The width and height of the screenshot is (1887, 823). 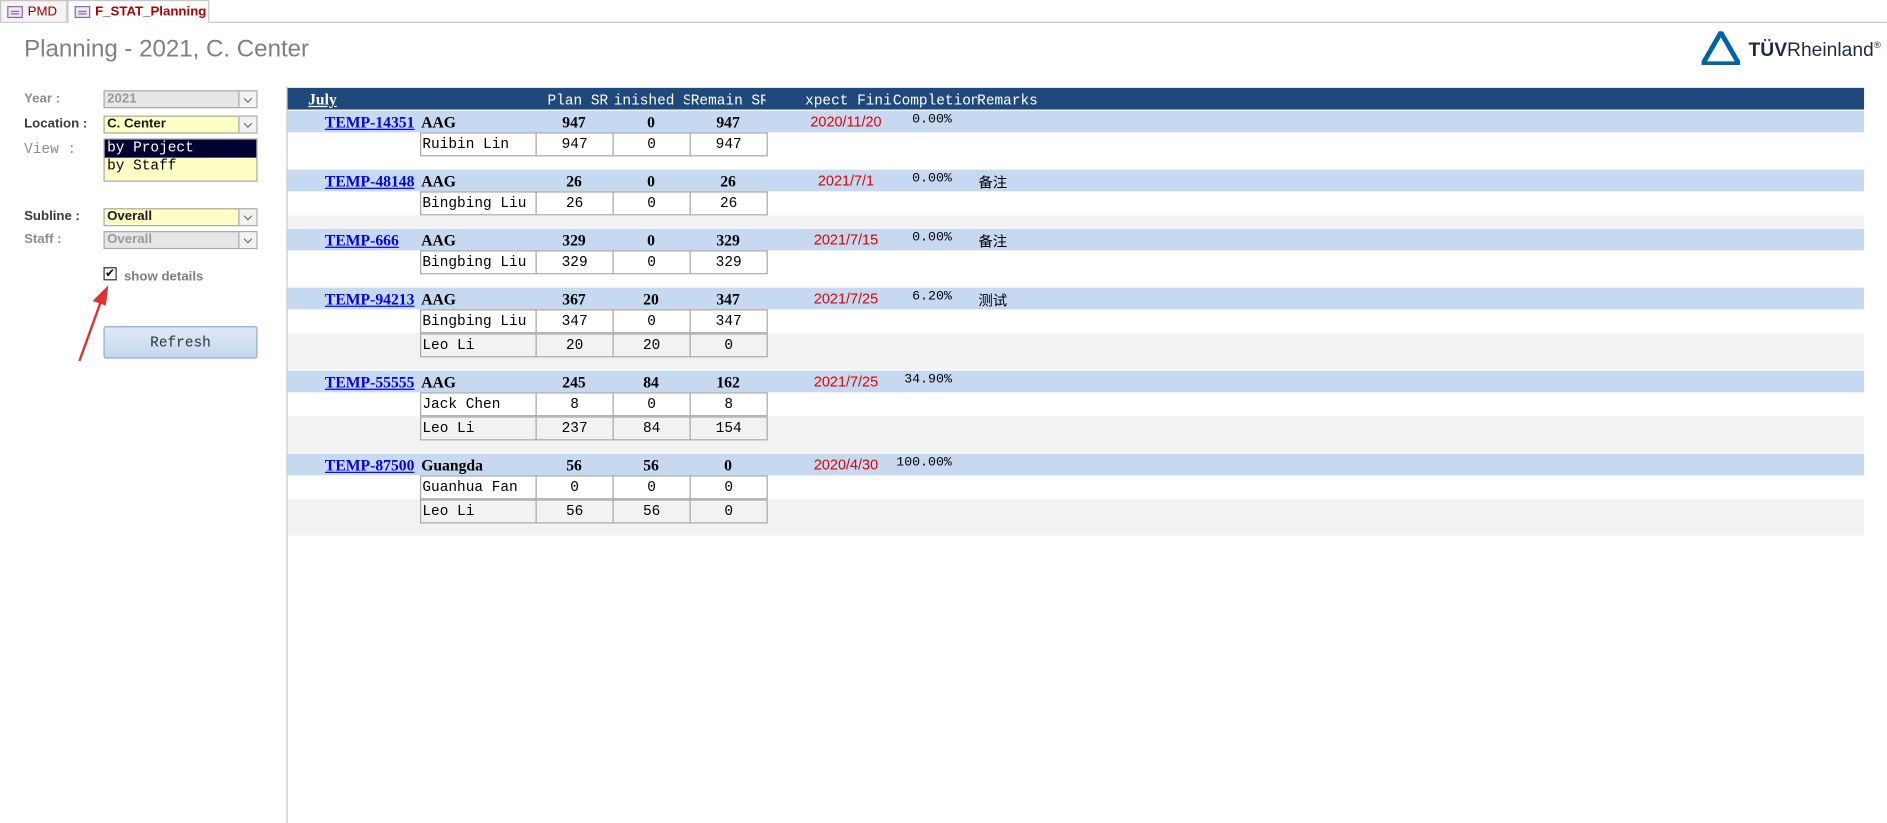 What do you see at coordinates (361, 240) in the screenshot?
I see `project-link: TEMP-666` at bounding box center [361, 240].